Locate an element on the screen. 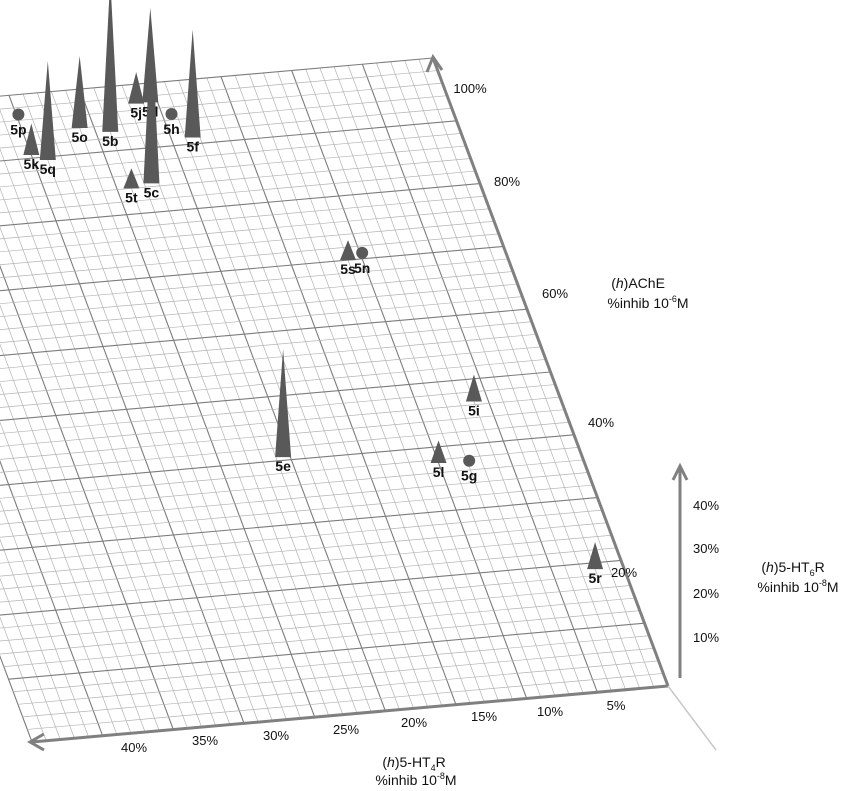 Image resolution: width=850 pixels, height=791 pixels. x-tick-label: 20% is located at coordinates (414, 722).